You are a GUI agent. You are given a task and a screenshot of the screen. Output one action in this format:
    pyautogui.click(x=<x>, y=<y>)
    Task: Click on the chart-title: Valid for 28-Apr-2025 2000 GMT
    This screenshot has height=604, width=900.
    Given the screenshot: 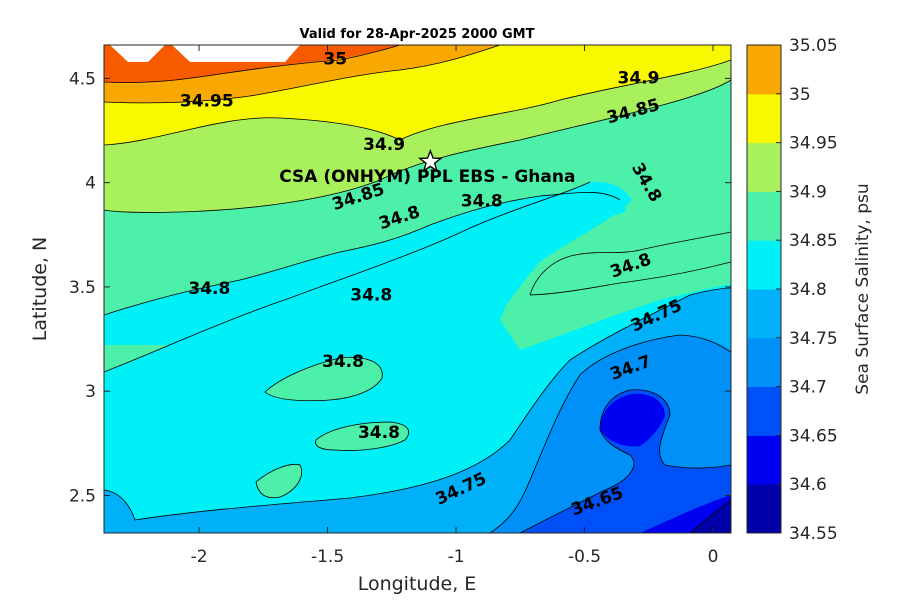 What is the action you would take?
    pyautogui.click(x=417, y=34)
    